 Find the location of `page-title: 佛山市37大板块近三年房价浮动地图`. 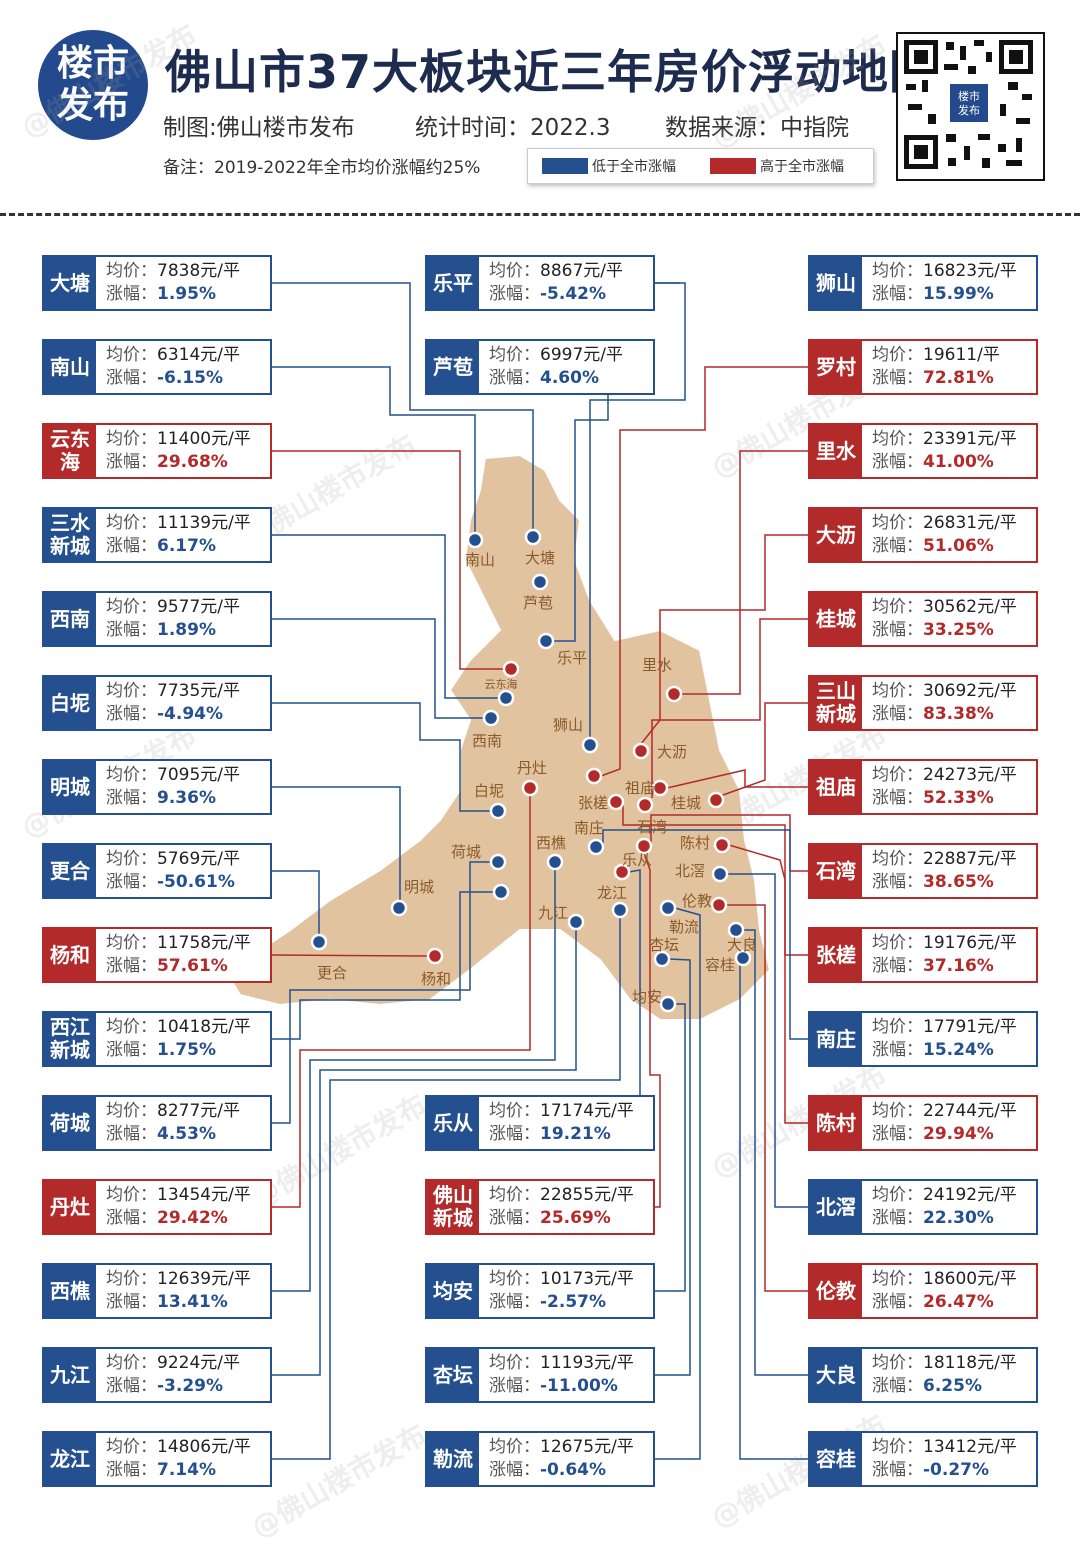

page-title: 佛山市37大板块近三年房价浮动地图 is located at coordinates (551, 72).